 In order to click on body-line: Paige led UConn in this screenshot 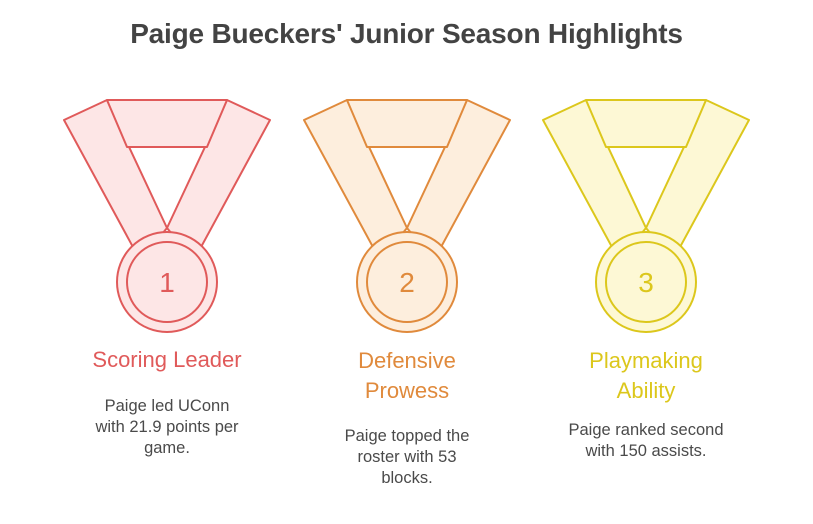, I will do `click(167, 406)`.